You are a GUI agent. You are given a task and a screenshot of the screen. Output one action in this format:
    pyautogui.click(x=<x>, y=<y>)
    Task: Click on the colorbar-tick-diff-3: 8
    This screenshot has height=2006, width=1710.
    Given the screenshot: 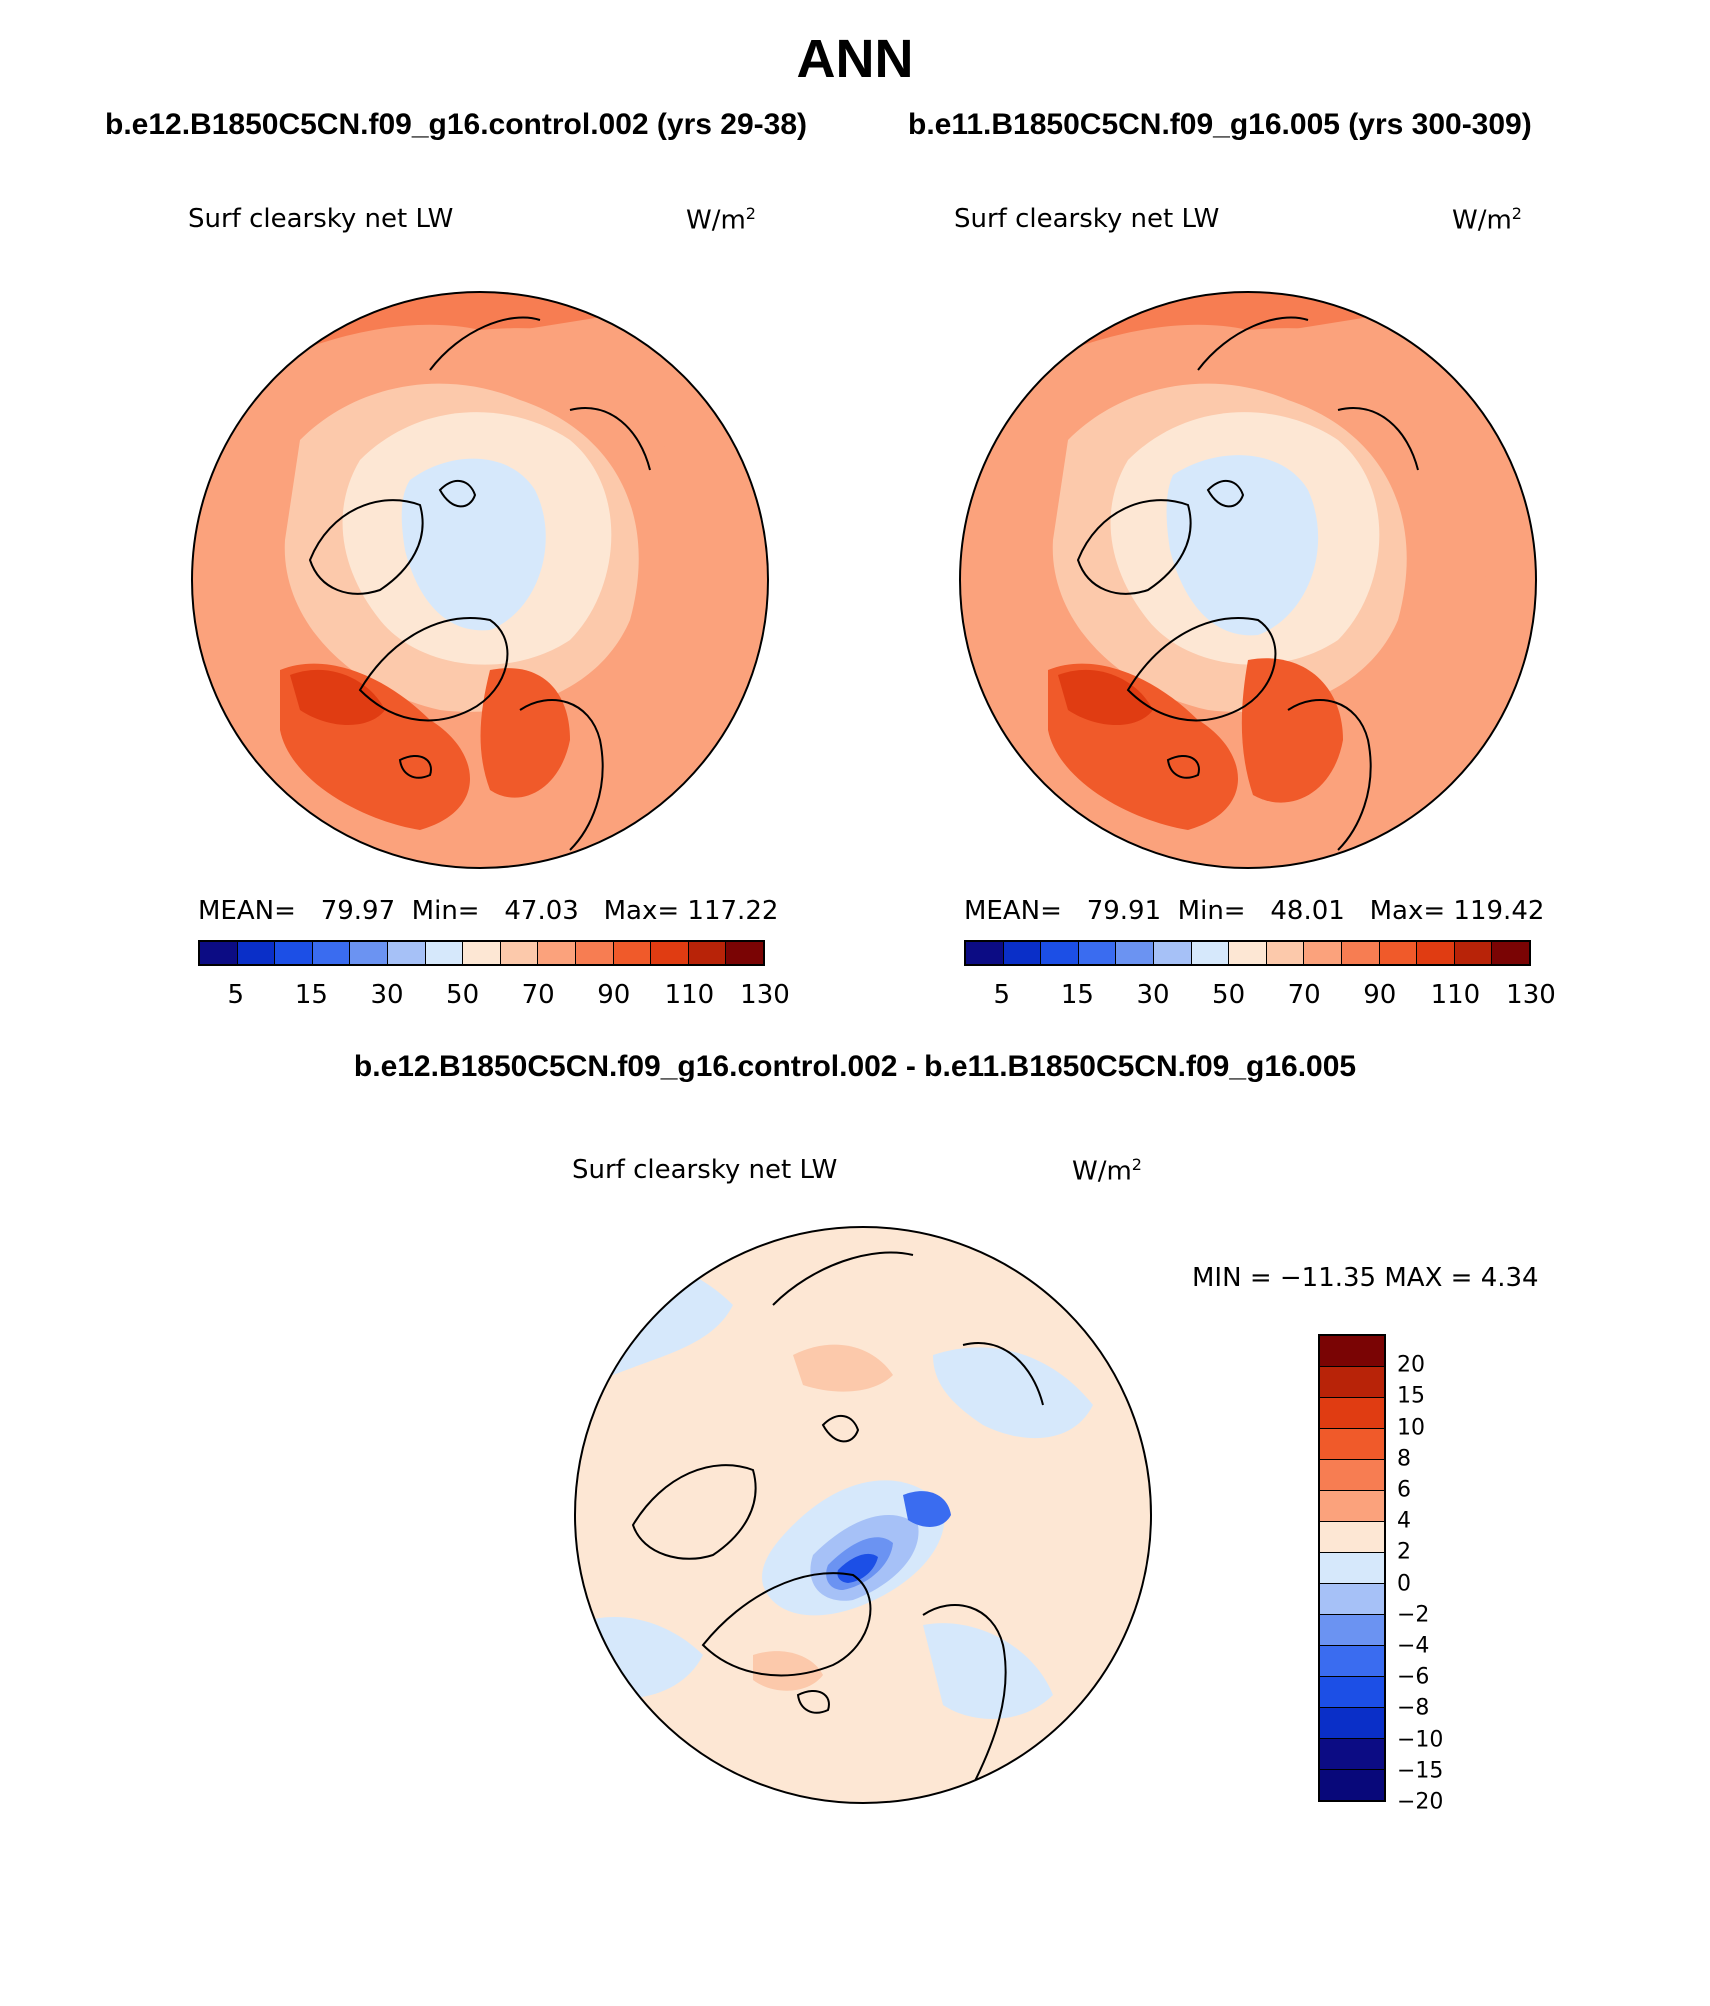 What is the action you would take?
    pyautogui.click(x=1404, y=1459)
    